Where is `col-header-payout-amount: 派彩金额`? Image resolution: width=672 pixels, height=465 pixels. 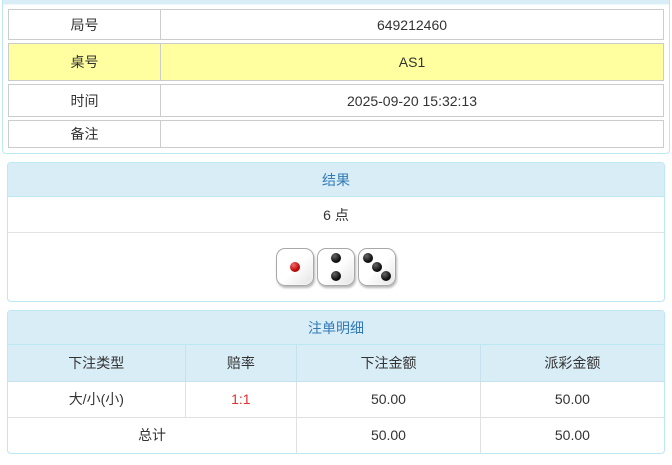 col-header-payout-amount: 派彩金额 is located at coordinates (571, 363).